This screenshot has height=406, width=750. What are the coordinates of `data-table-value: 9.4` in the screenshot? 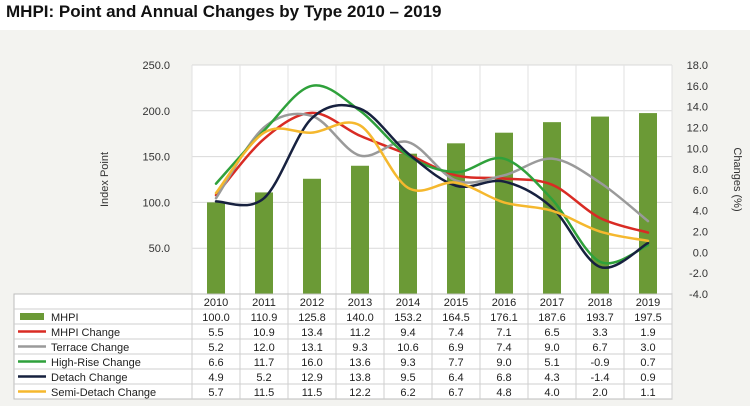 It's located at (407, 333).